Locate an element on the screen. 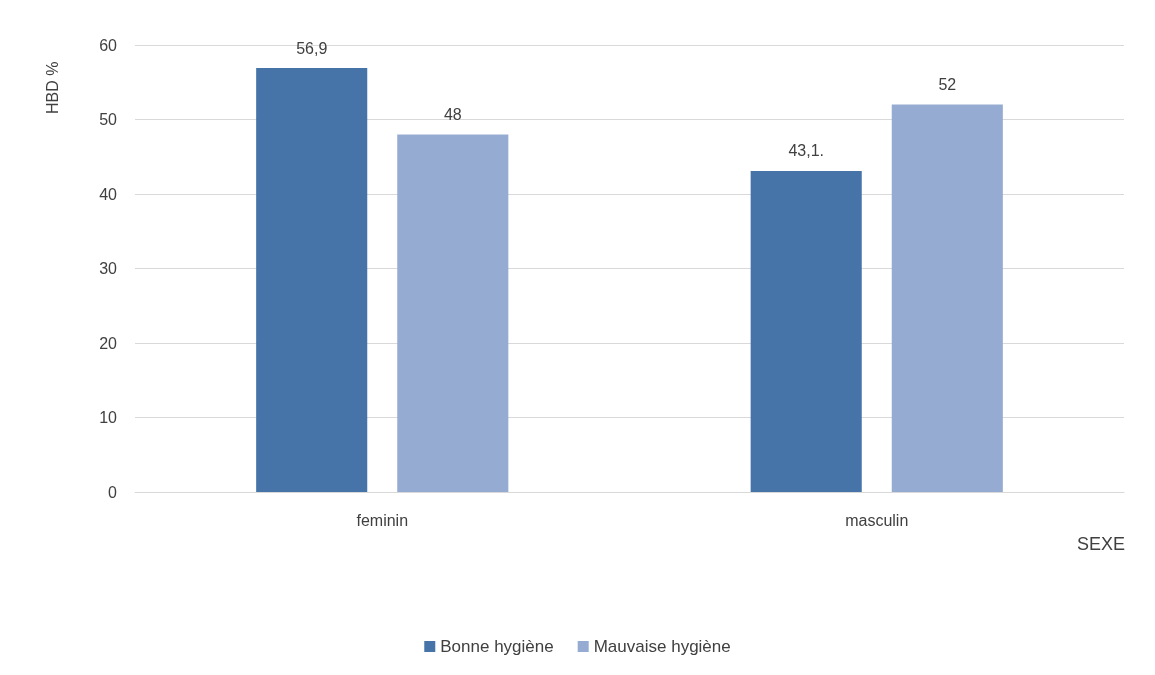 This screenshot has height=675, width=1155. y-tick-label: 50 is located at coordinates (108, 119).